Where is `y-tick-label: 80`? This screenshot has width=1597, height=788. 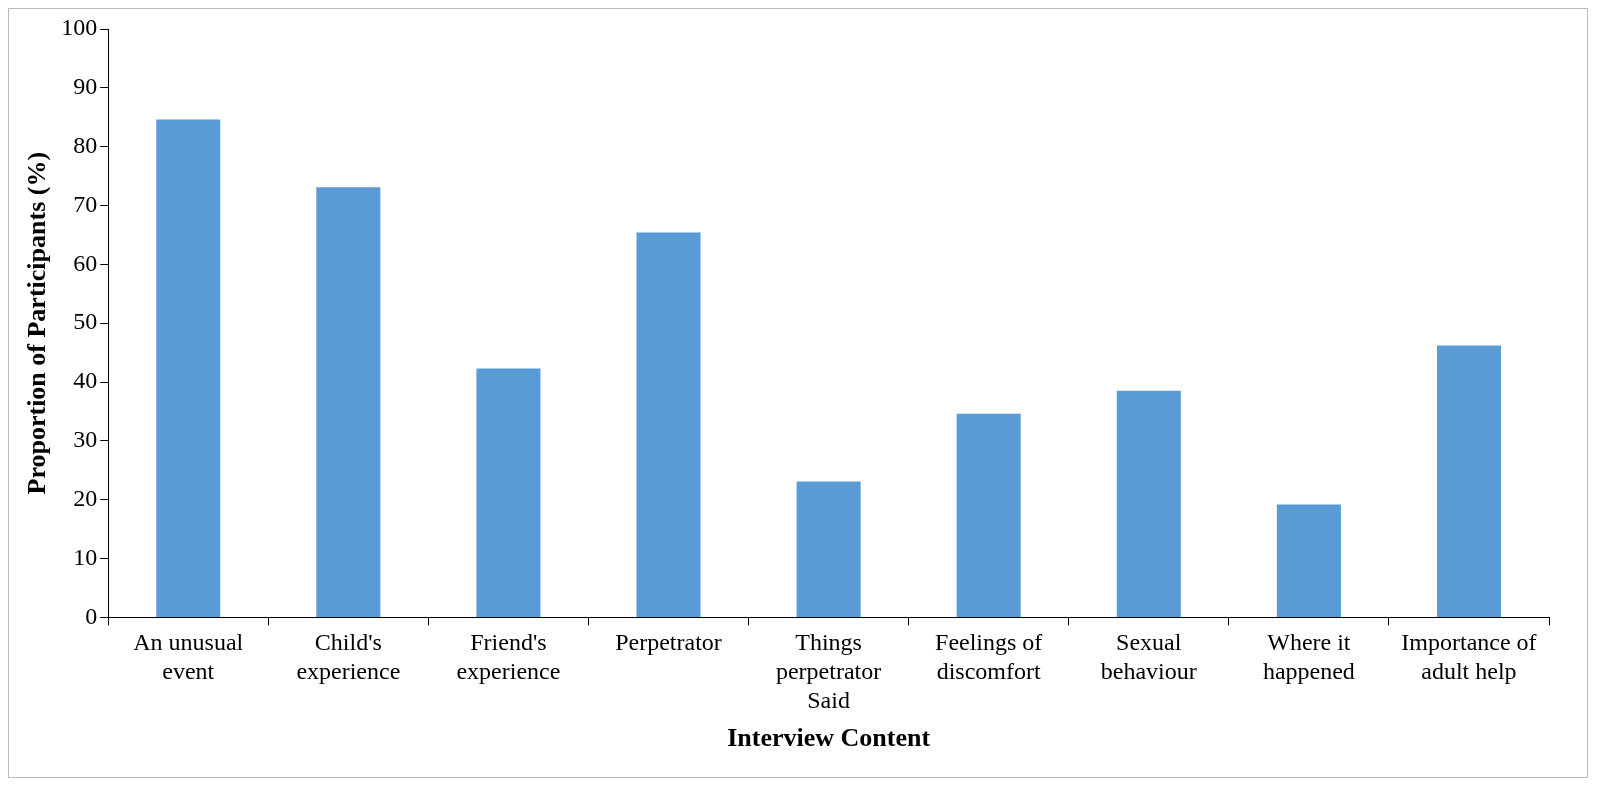 y-tick-label: 80 is located at coordinates (85, 144).